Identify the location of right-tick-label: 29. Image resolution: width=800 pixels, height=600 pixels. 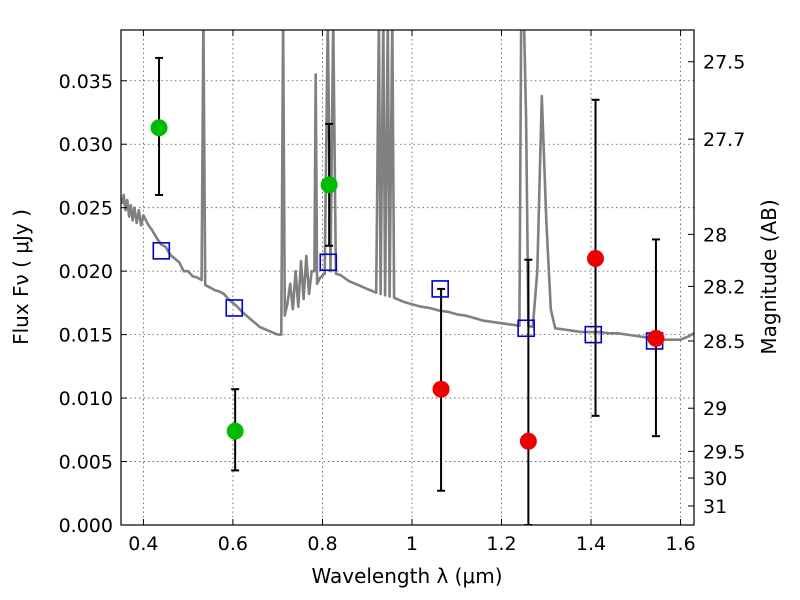
(715, 409).